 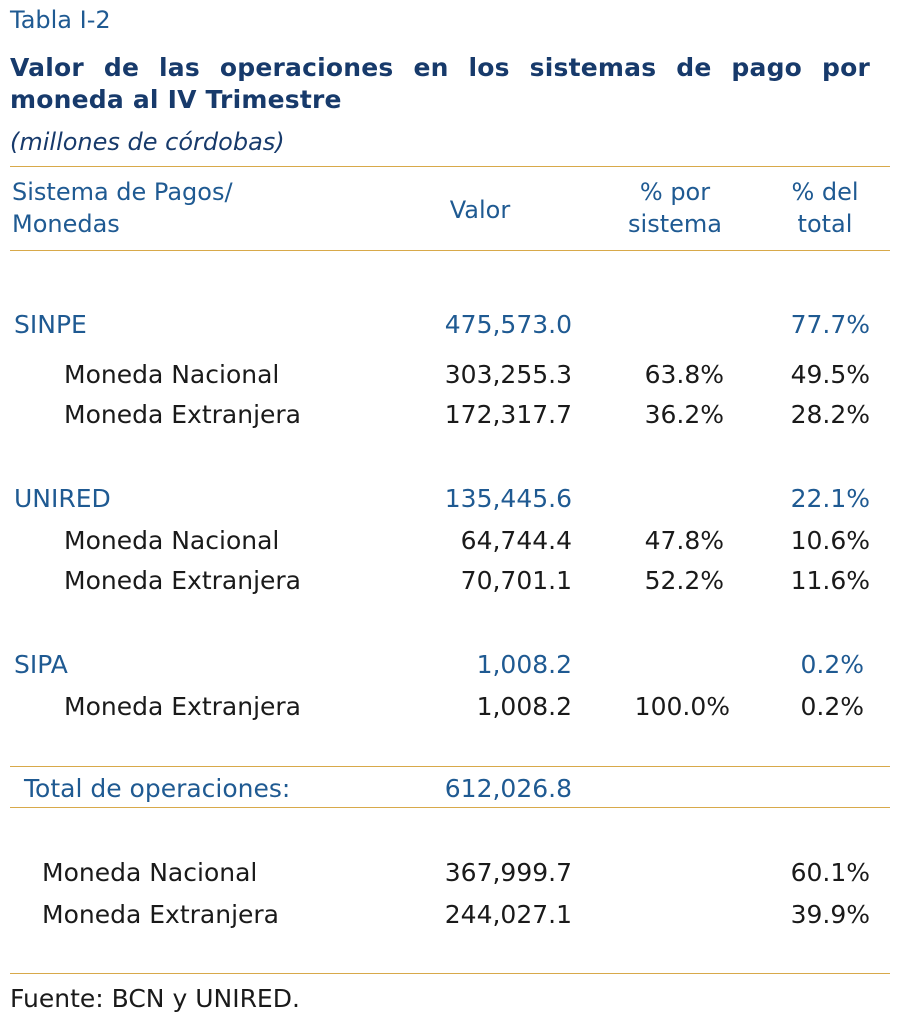 What do you see at coordinates (832, 706) in the screenshot?
I see `row-pct-total: 0.2%` at bounding box center [832, 706].